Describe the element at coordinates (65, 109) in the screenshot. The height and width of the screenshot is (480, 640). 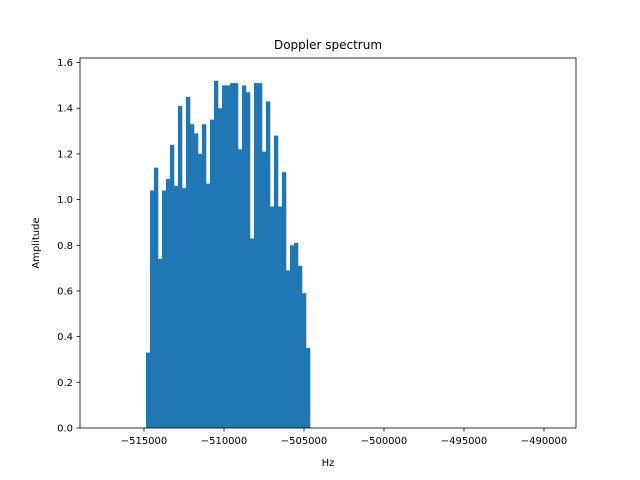
I see `y-tick-label: 1.4` at that location.